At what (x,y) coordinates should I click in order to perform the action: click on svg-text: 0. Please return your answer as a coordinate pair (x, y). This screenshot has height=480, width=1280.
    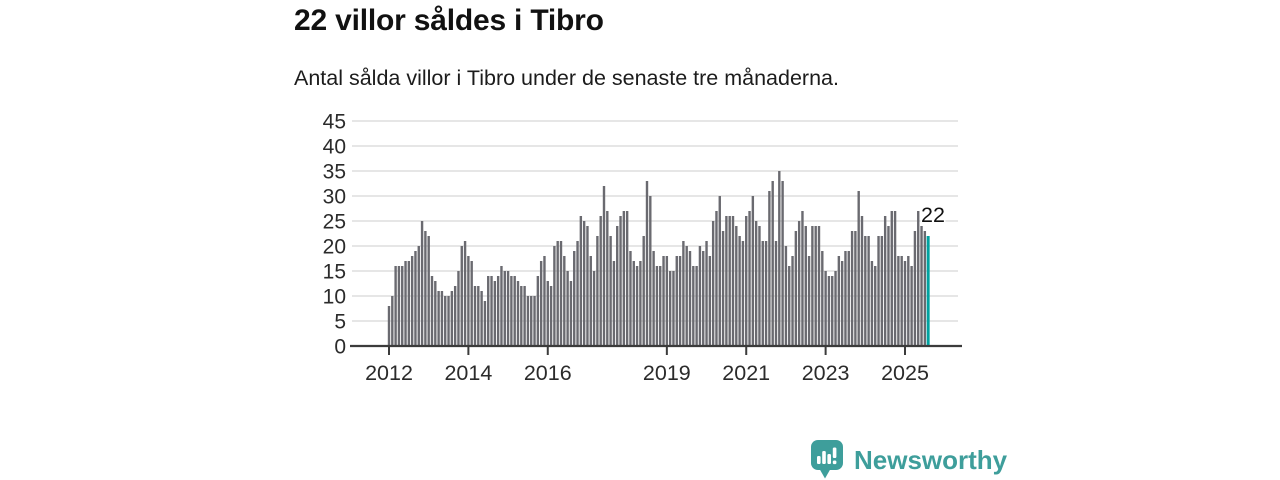
    Looking at the image, I should click on (340, 347).